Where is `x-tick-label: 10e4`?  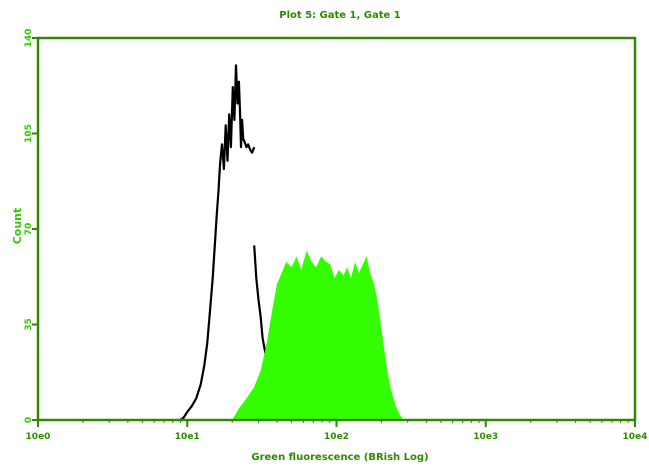
x-tick-label: 10e4 is located at coordinates (635, 437).